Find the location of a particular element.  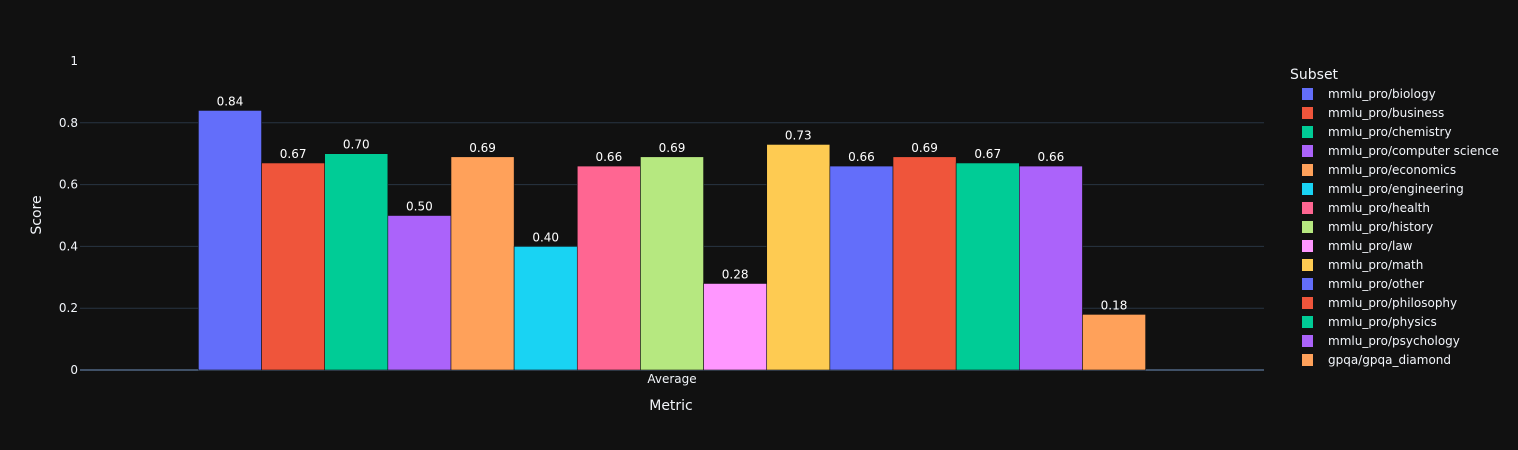

legend-label: mmlu_pro/history is located at coordinates (1380, 227).